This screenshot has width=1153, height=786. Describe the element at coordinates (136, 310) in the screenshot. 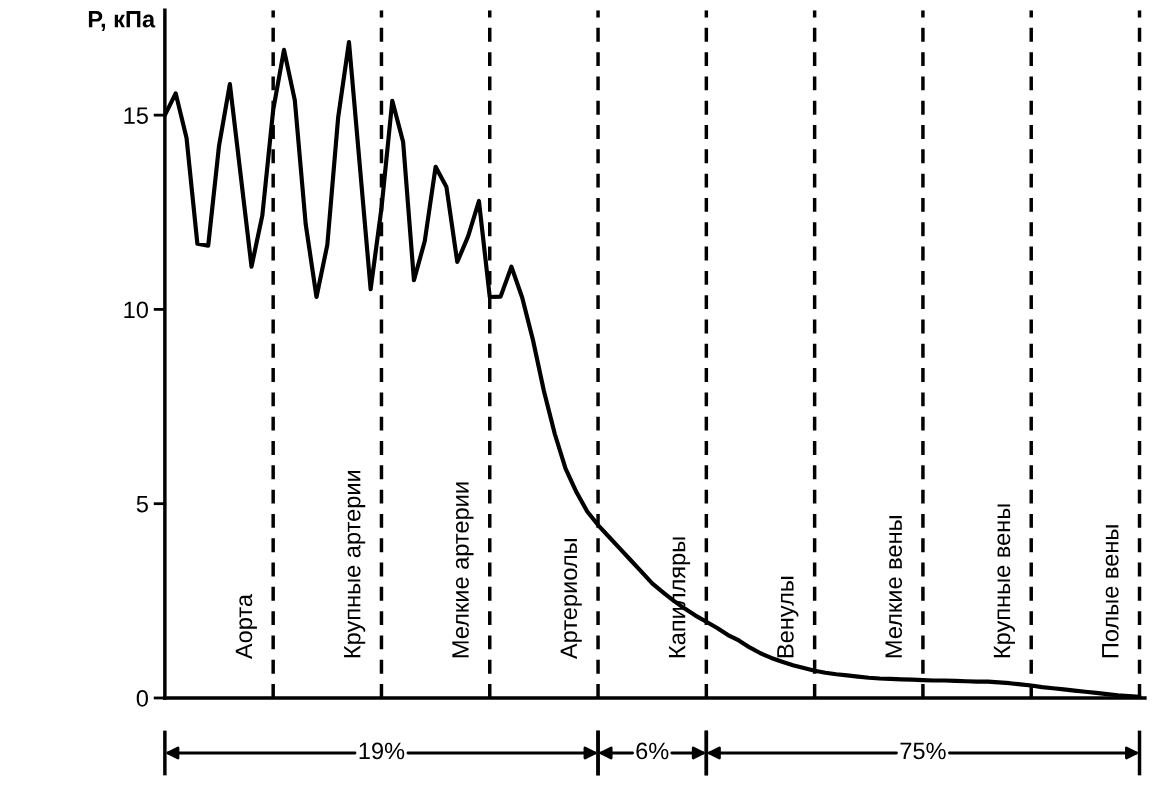

I see `y-tick-label: 10` at that location.